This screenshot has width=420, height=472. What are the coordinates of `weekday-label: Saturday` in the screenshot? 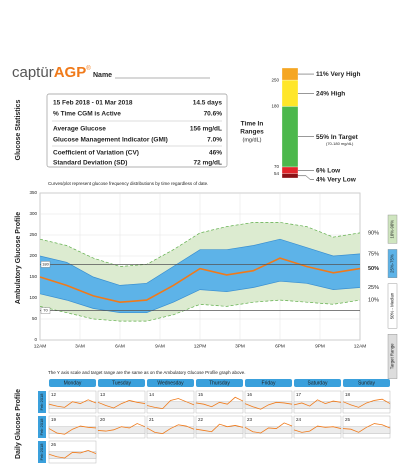 It's located at (317, 384).